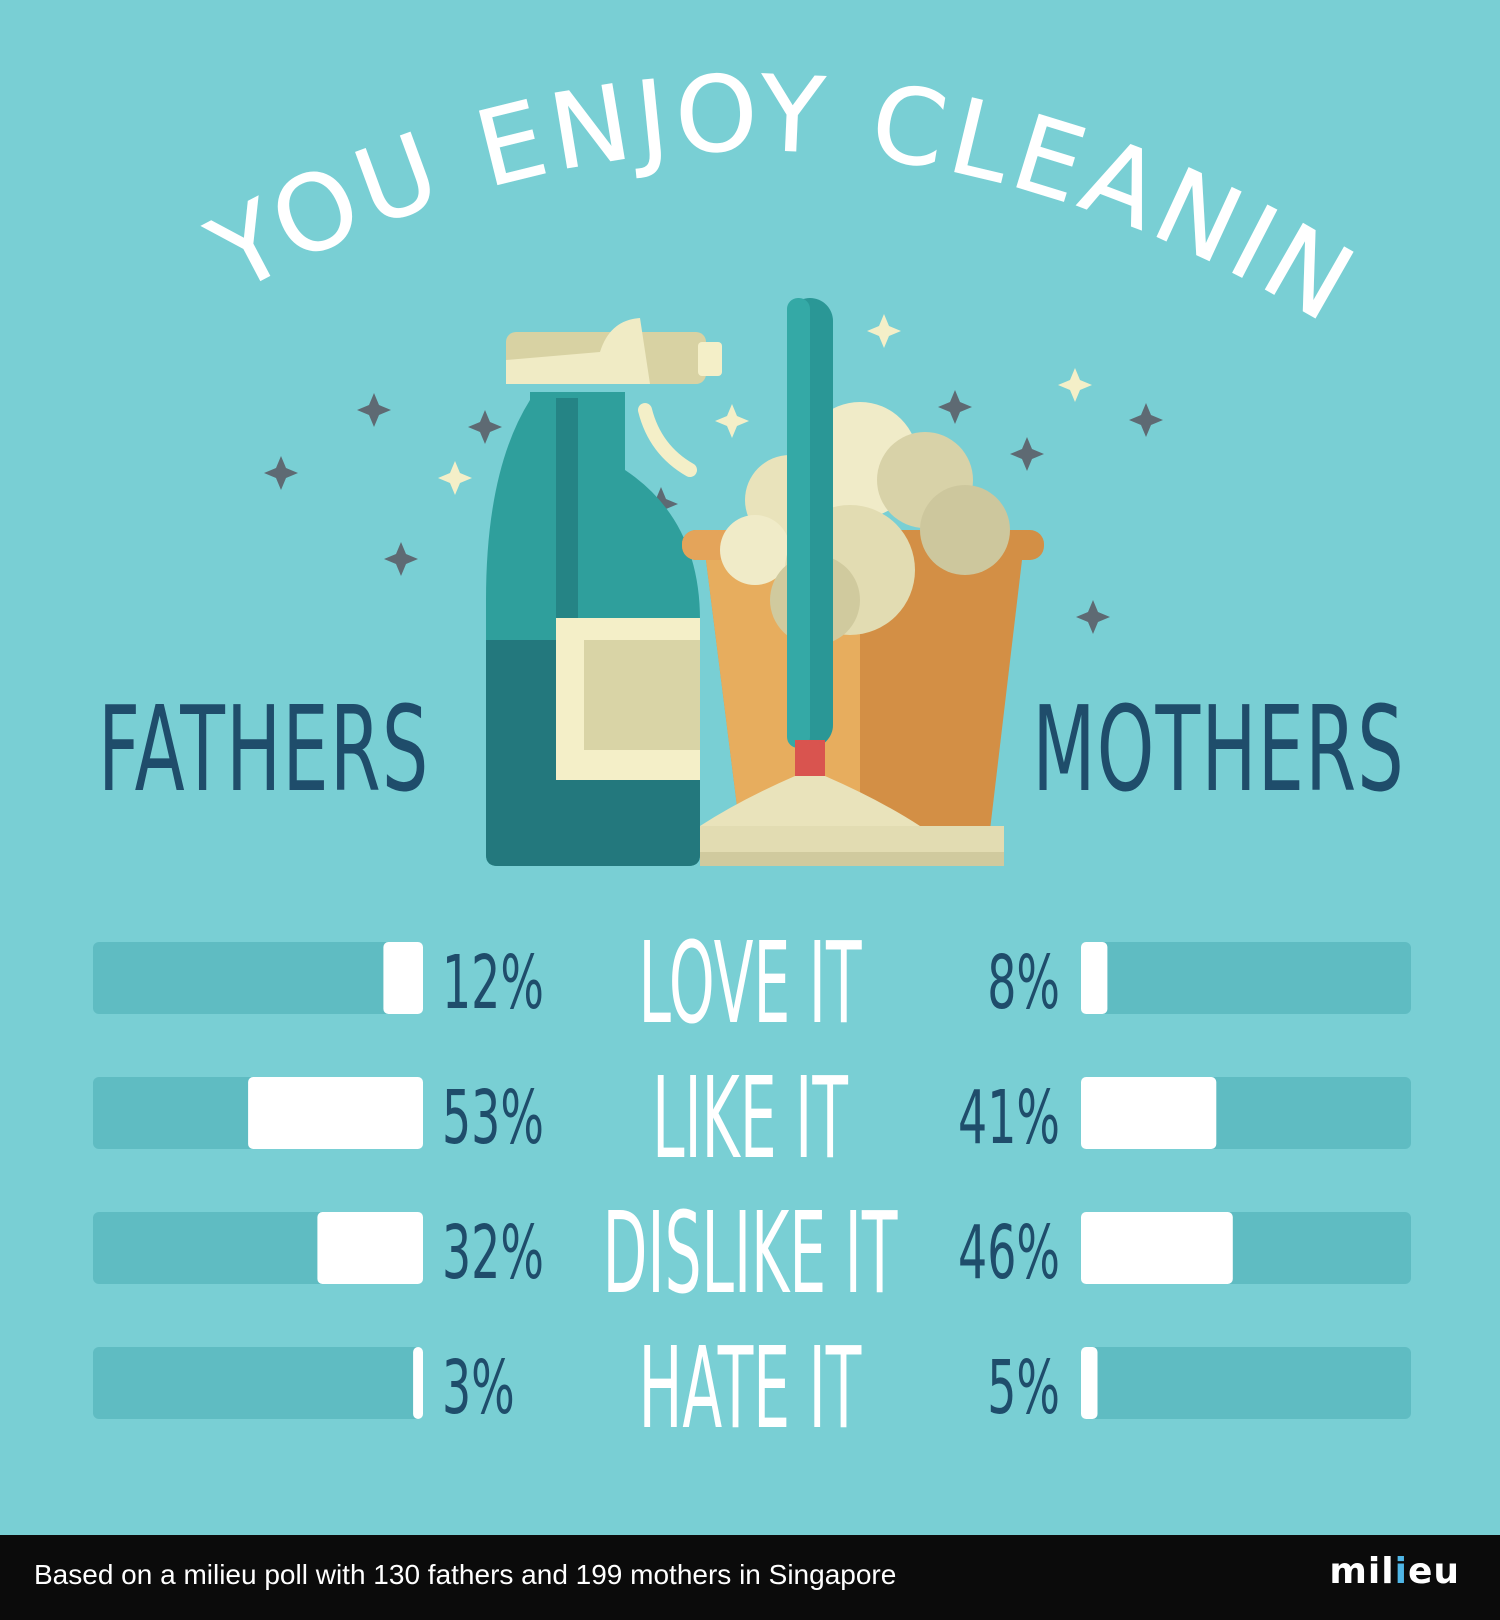 The height and width of the screenshot is (1620, 1500). I want to click on brand-dot: i, so click(1401, 1571).